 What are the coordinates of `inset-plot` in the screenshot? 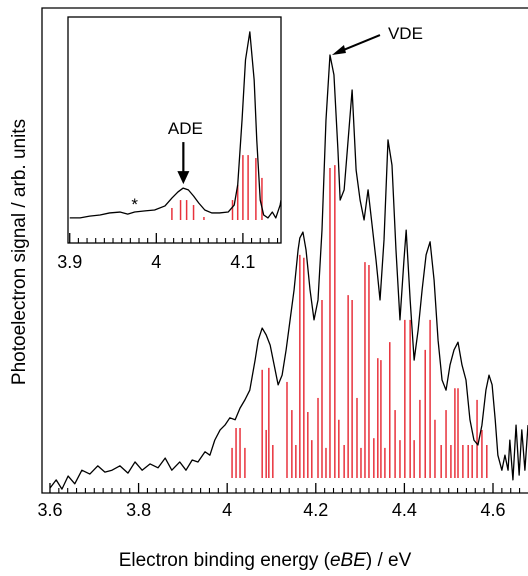 It's located at (175, 125).